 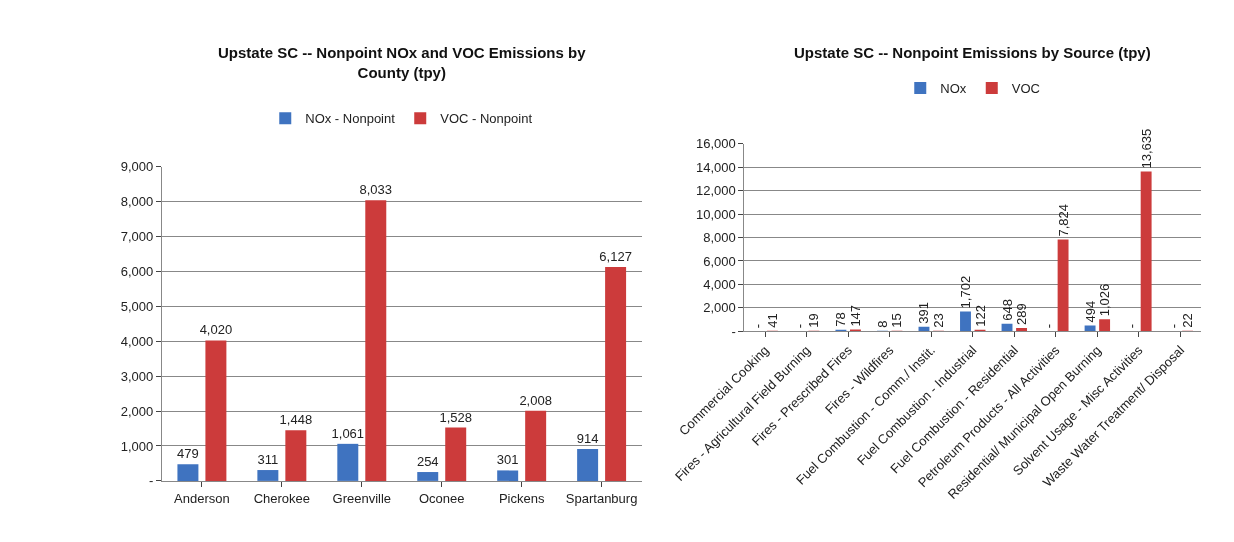 I want to click on data-label: 1,026, so click(x=1105, y=300).